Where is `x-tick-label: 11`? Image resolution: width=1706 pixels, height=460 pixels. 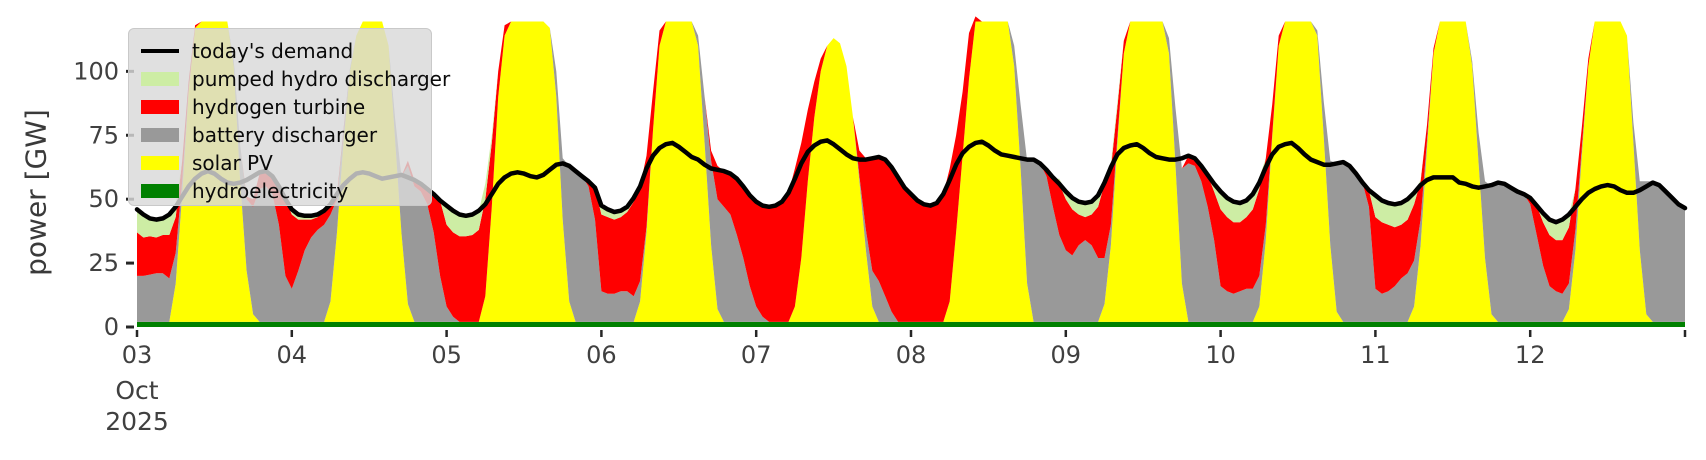 x-tick-label: 11 is located at coordinates (1375, 355).